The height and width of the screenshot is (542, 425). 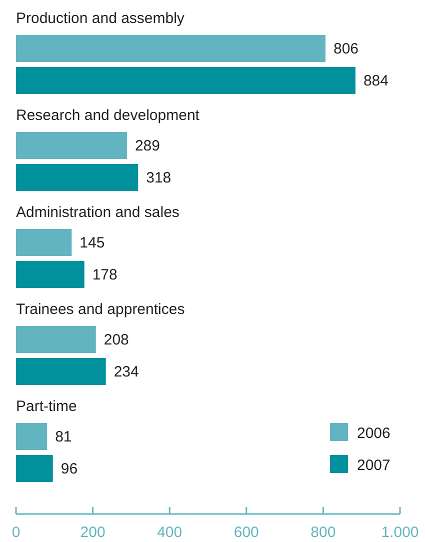 What do you see at coordinates (63, 437) in the screenshot?
I see `data-label: 81` at bounding box center [63, 437].